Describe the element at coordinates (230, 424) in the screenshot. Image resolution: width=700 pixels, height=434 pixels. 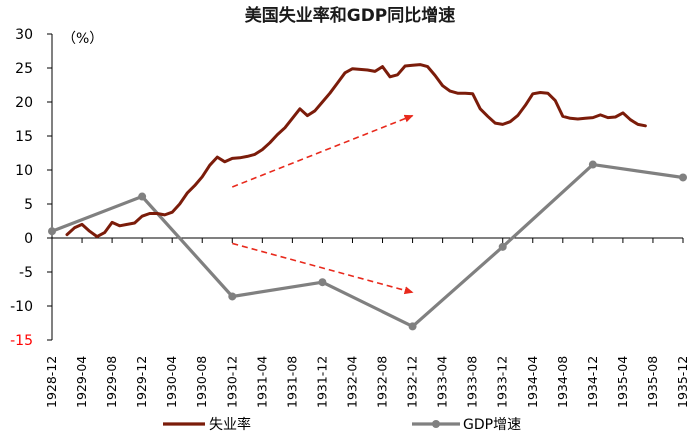
I see `legend-label-unemployment: 失业率` at that location.